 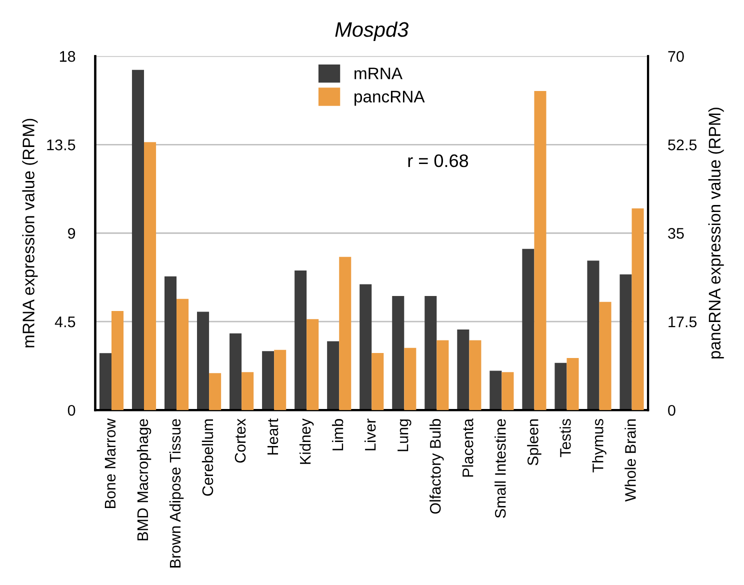 I want to click on x-tick-label: Small Intestine, so click(x=500, y=468).